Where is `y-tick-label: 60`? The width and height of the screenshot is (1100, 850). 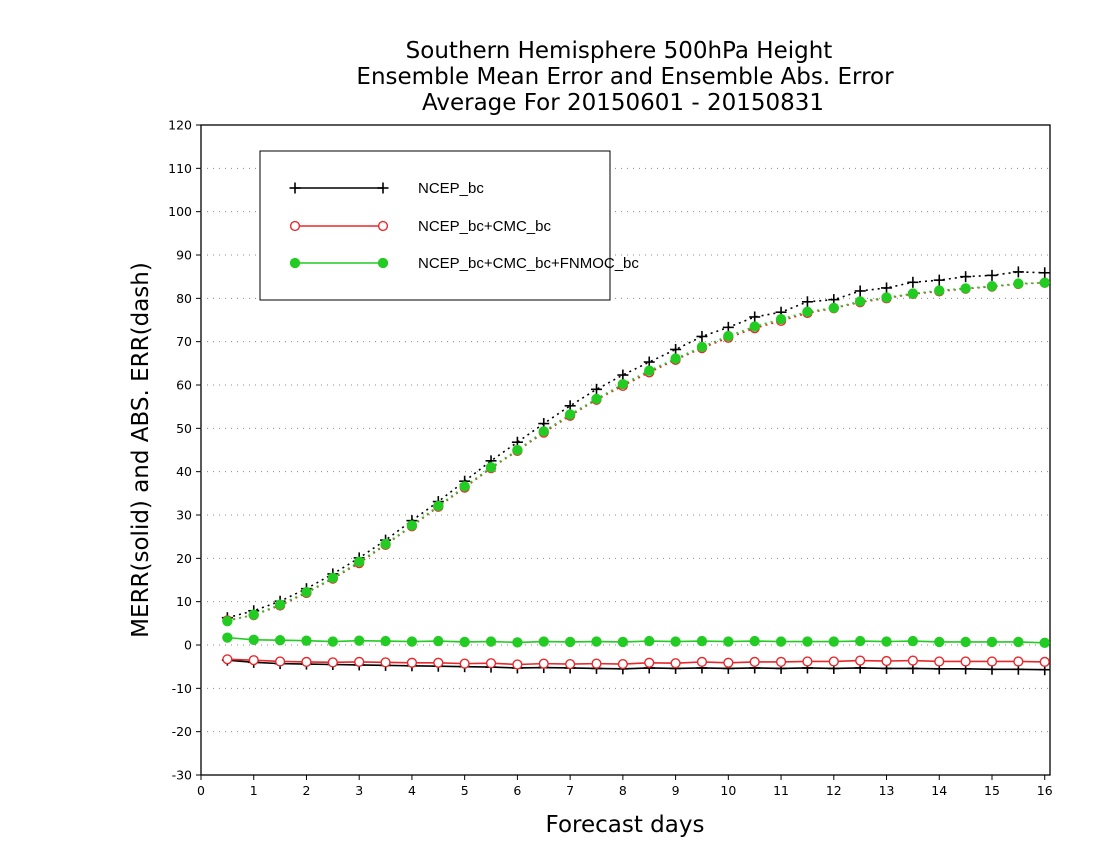
y-tick-label: 60 is located at coordinates (184, 385).